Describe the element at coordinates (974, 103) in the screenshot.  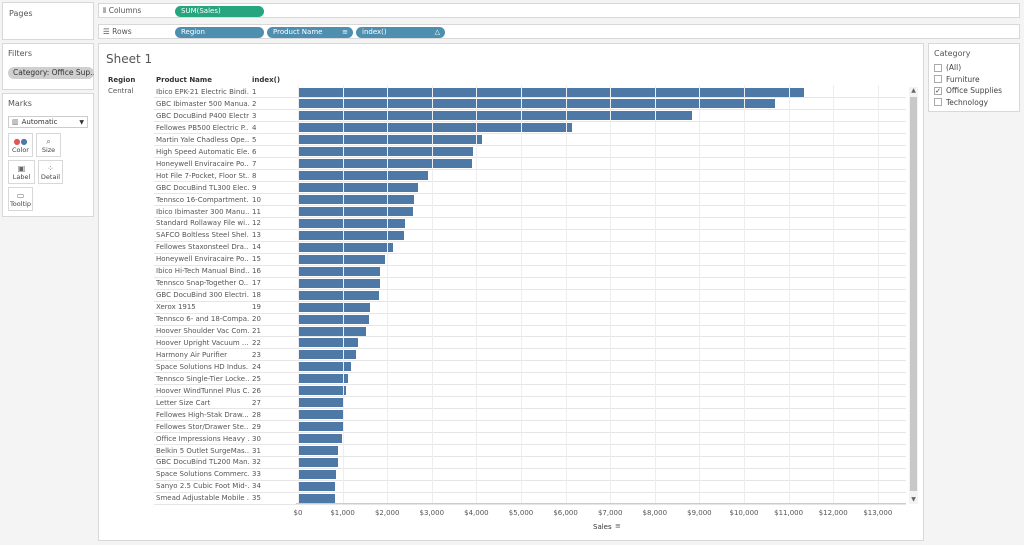
I see `category-option-technology: Technology` at that location.